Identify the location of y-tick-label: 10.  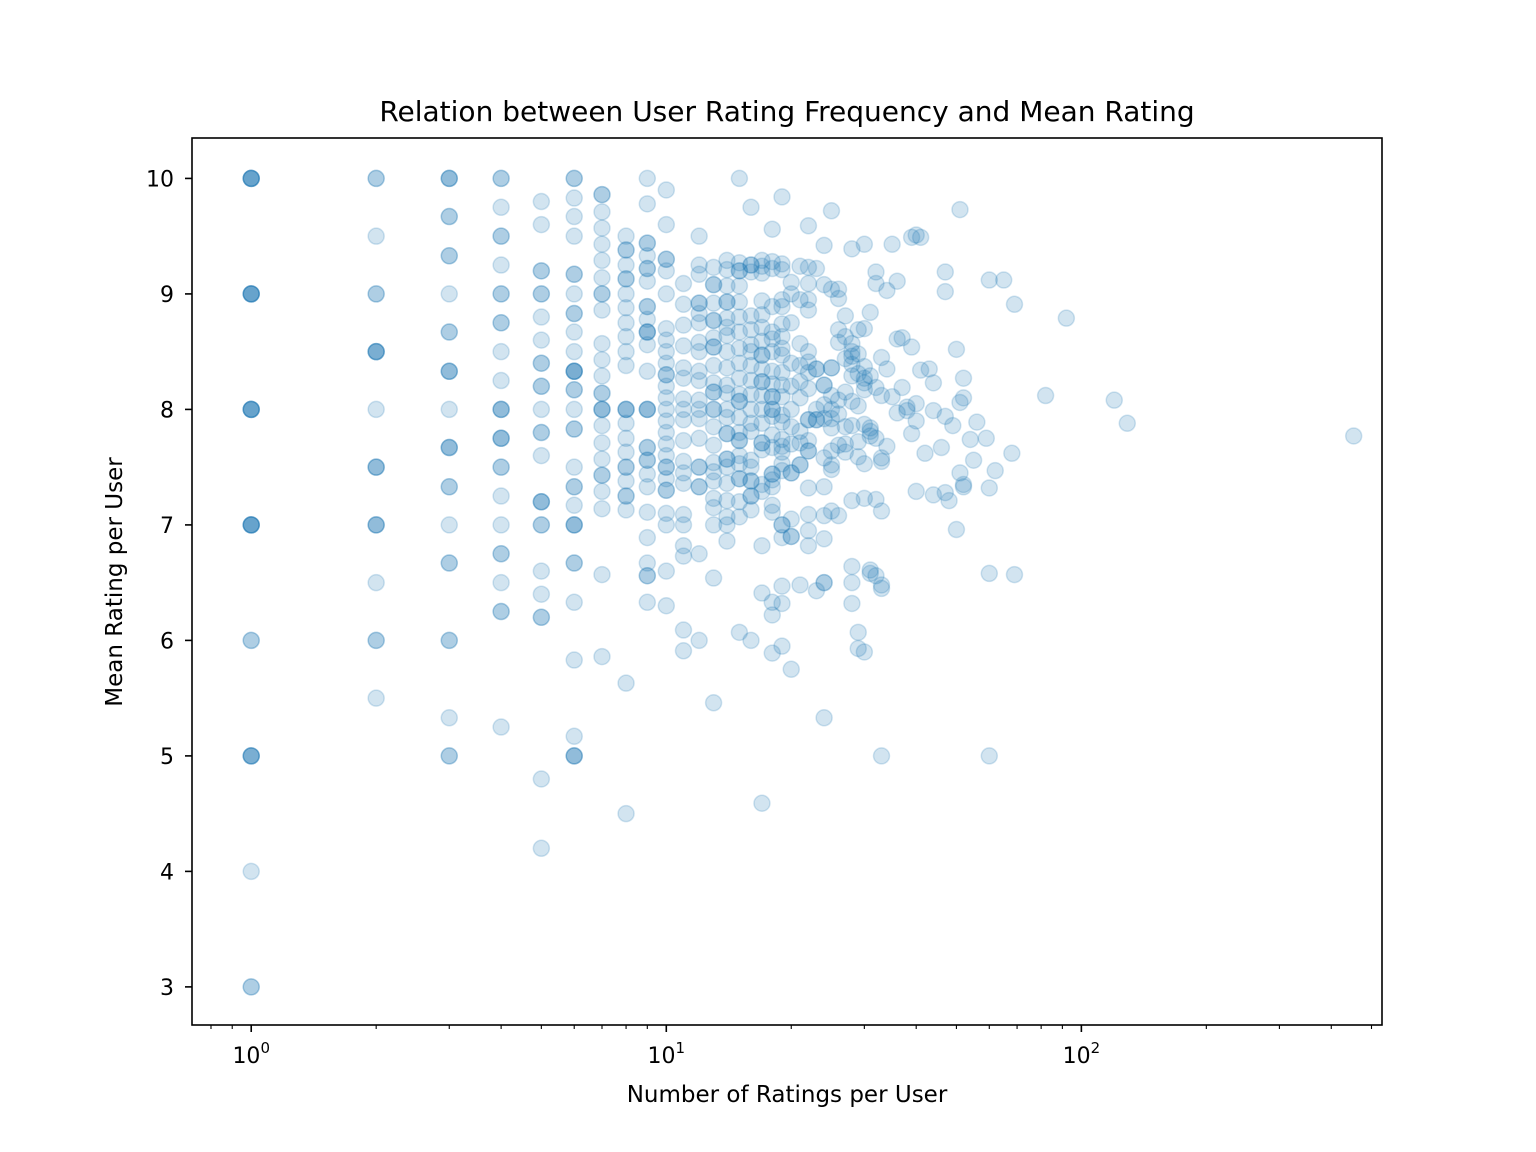
(160, 179).